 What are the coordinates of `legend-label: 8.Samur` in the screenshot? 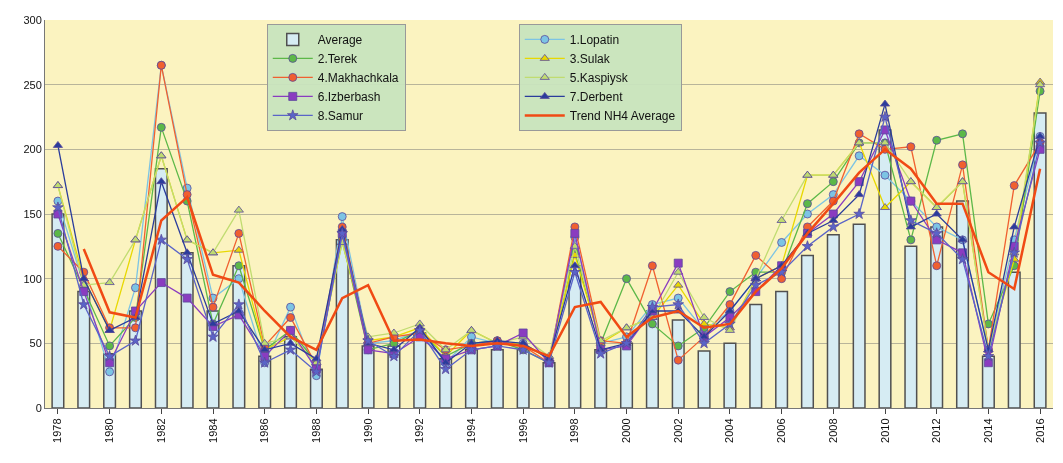 It's located at (340, 116).